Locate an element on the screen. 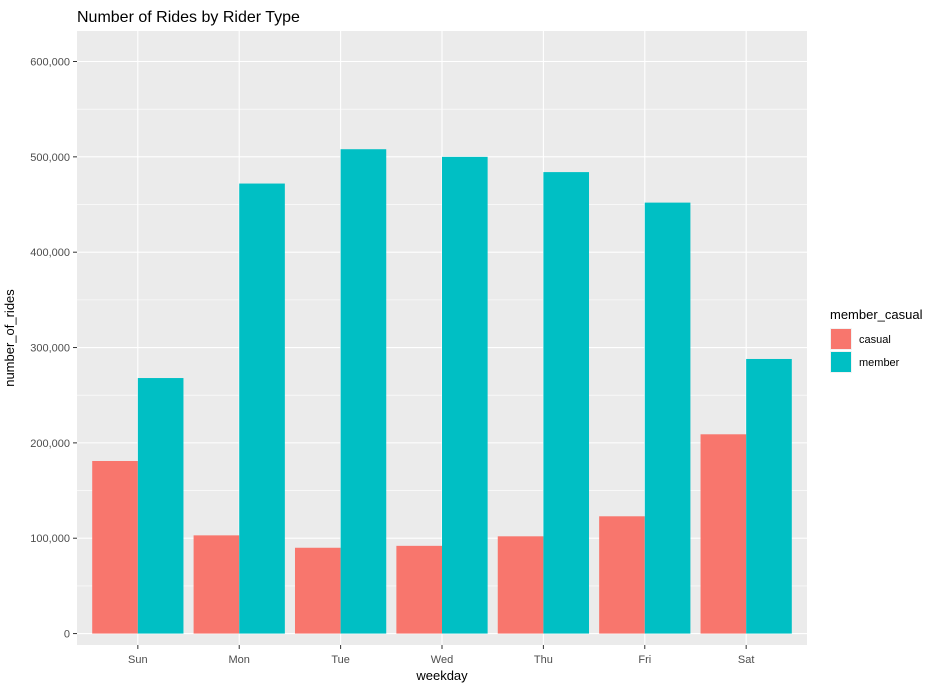 This screenshot has height=690, width=950. bar-casual-mon is located at coordinates (216, 584).